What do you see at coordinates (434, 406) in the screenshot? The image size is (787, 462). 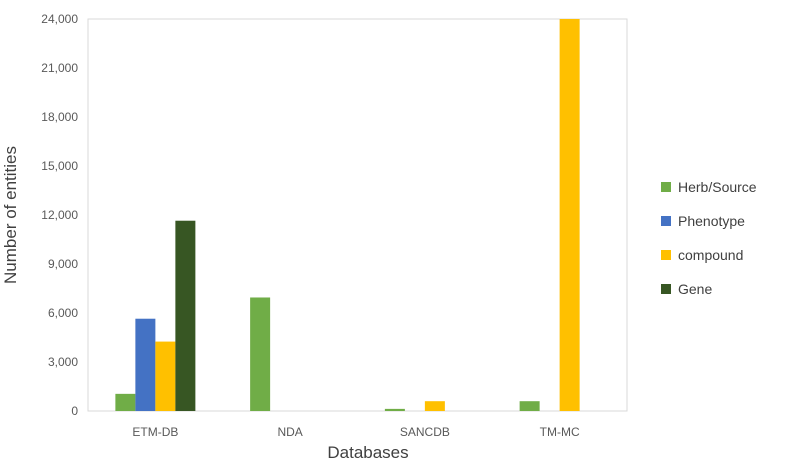 I see `bar-compound-sancdb` at bounding box center [434, 406].